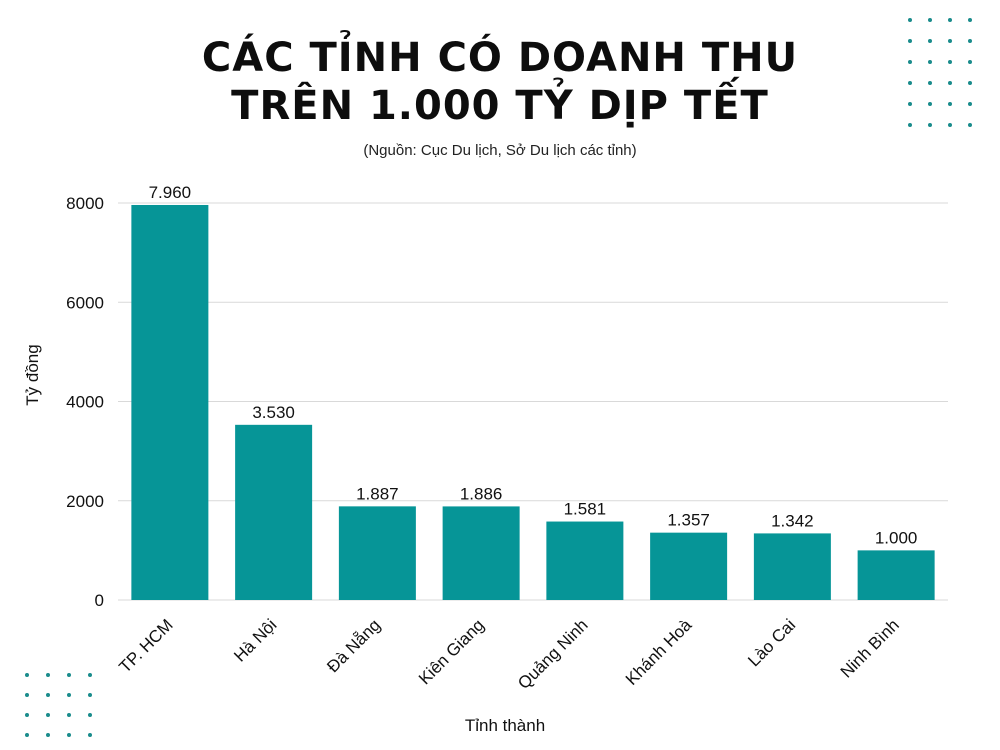 The width and height of the screenshot is (1000, 750). Describe the element at coordinates (170, 192) in the screenshot. I see `data-label: 7.960` at that location.